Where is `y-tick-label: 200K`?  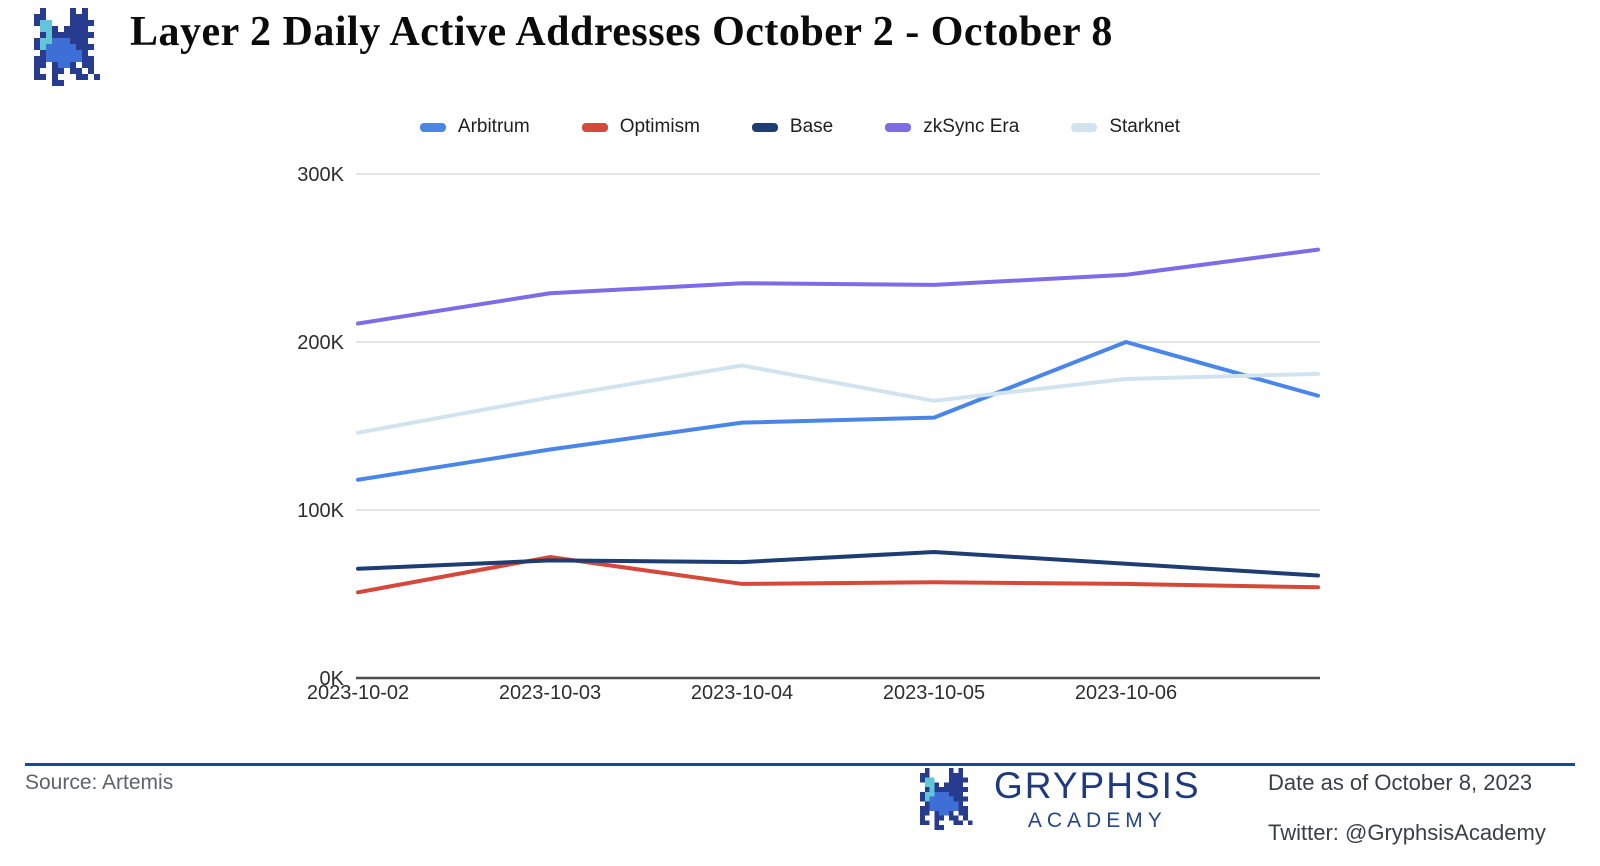
y-tick-label: 200K is located at coordinates (320, 343).